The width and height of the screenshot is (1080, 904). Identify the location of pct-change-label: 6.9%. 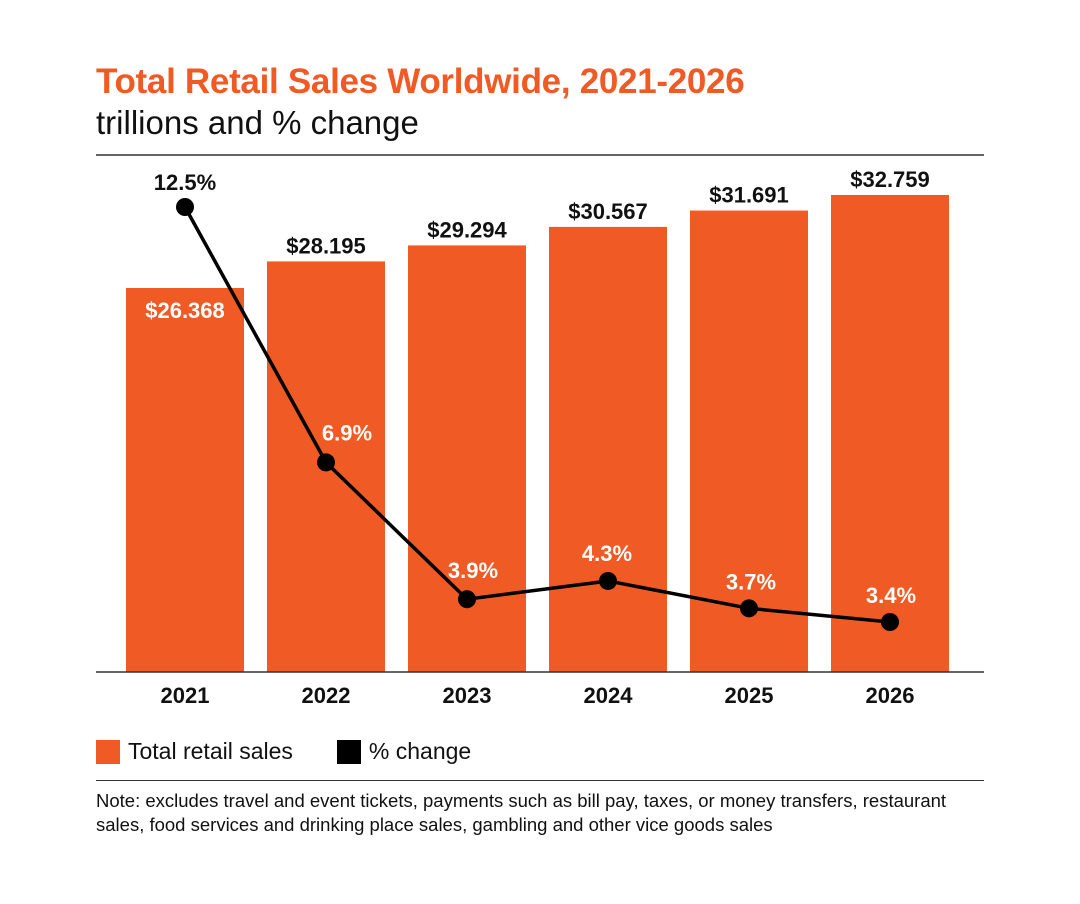
(347, 432).